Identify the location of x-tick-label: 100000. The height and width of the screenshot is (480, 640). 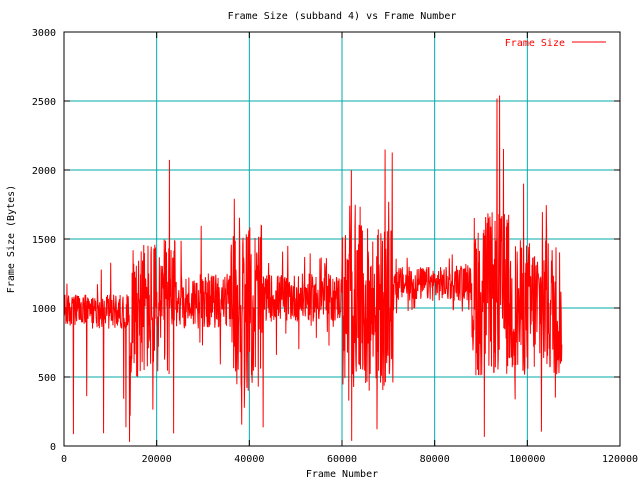
(527, 459).